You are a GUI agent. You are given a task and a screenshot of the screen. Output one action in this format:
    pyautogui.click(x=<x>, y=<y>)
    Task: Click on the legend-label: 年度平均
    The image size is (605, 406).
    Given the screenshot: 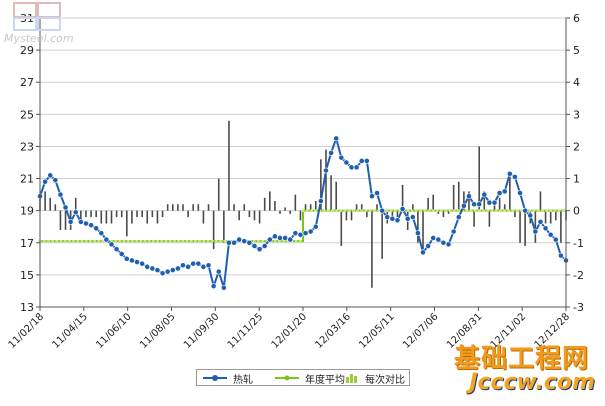 What is the action you would take?
    pyautogui.click(x=325, y=380)
    